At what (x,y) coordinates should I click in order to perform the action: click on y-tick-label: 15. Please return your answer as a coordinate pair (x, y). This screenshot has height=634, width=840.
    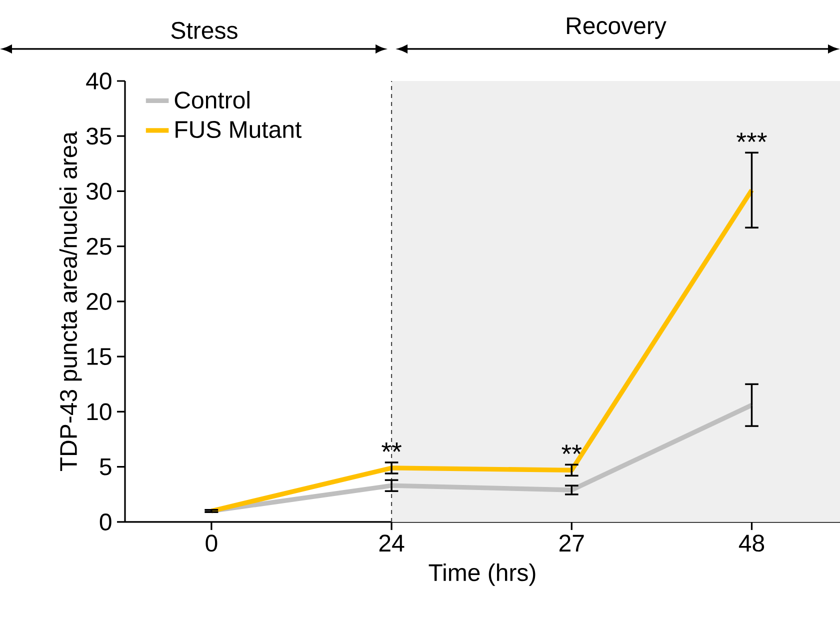
    Looking at the image, I should click on (99, 356).